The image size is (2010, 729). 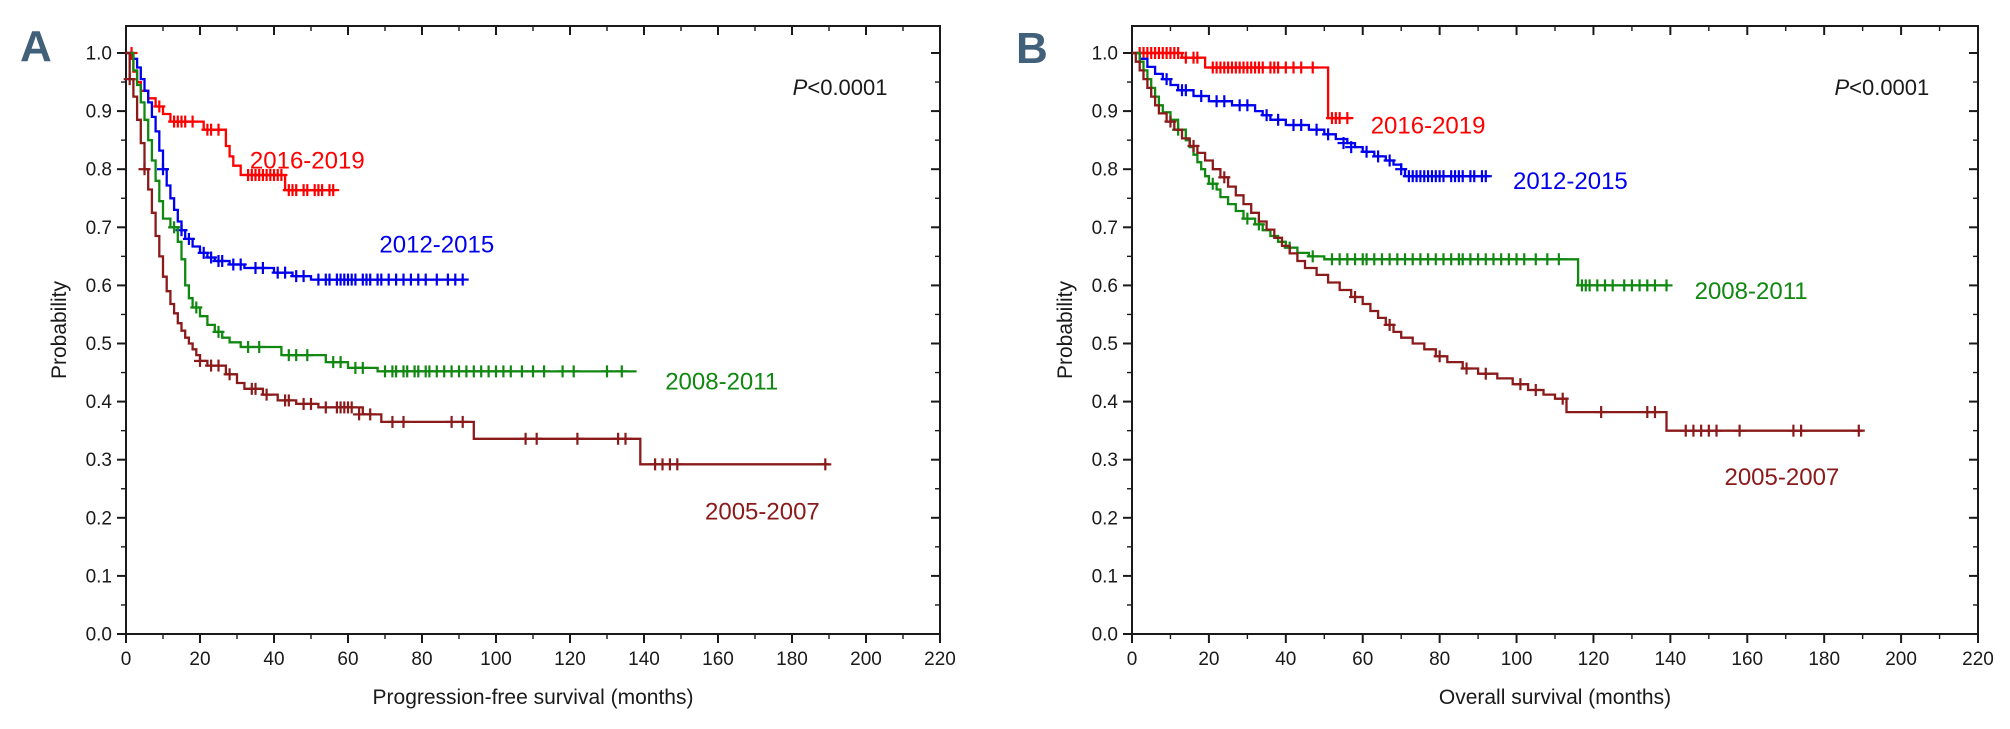 What do you see at coordinates (1031, 48) in the screenshot?
I see `panel-letter-b: B` at bounding box center [1031, 48].